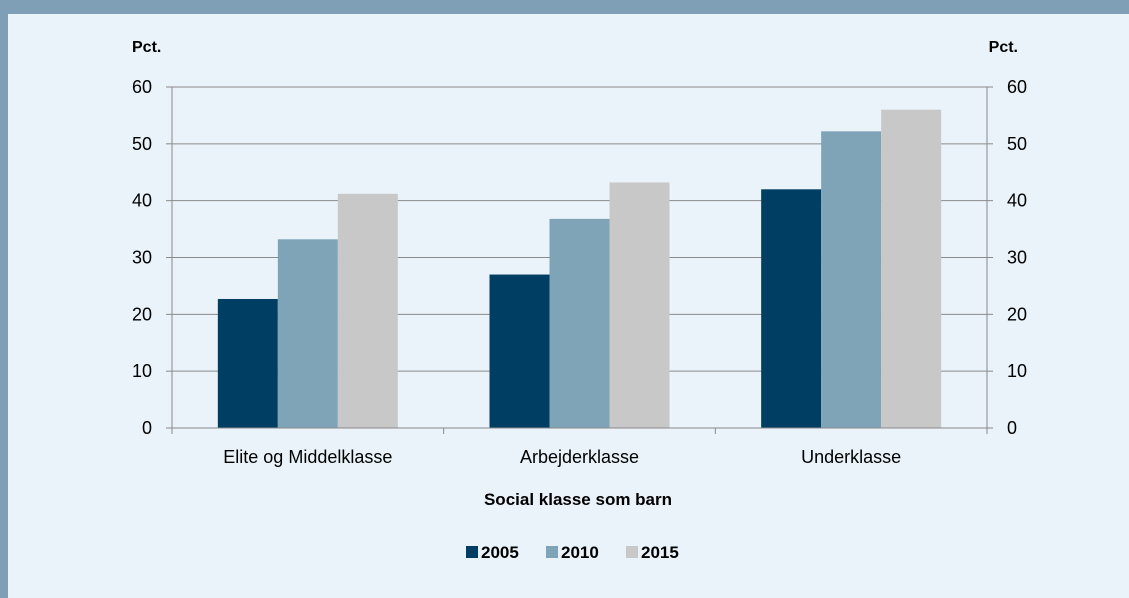 Image resolution: width=1129 pixels, height=598 pixels. I want to click on y-tick-label-left: 20, so click(142, 314).